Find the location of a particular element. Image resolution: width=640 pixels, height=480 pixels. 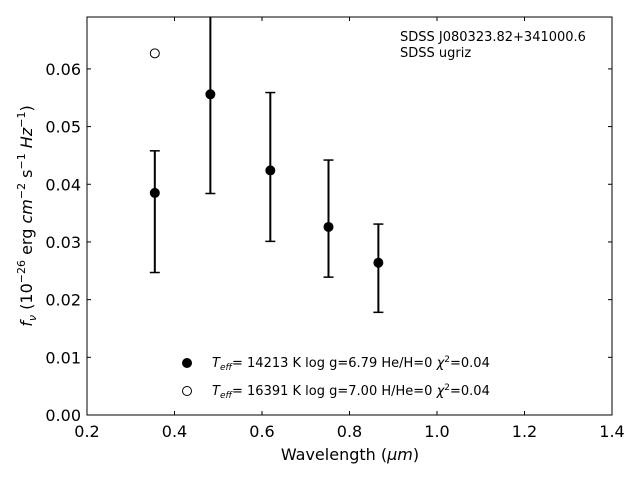

y-tick-label: 0.04 is located at coordinates (63, 184).